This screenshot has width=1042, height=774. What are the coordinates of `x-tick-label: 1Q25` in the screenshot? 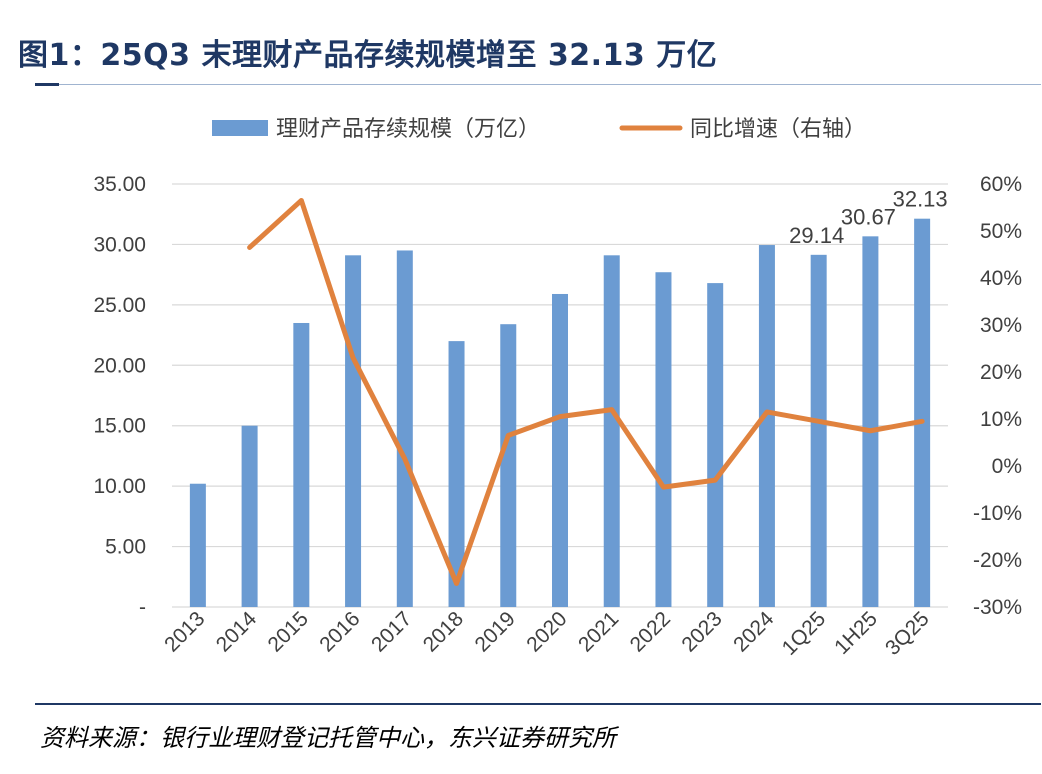 It's located at (804, 633).